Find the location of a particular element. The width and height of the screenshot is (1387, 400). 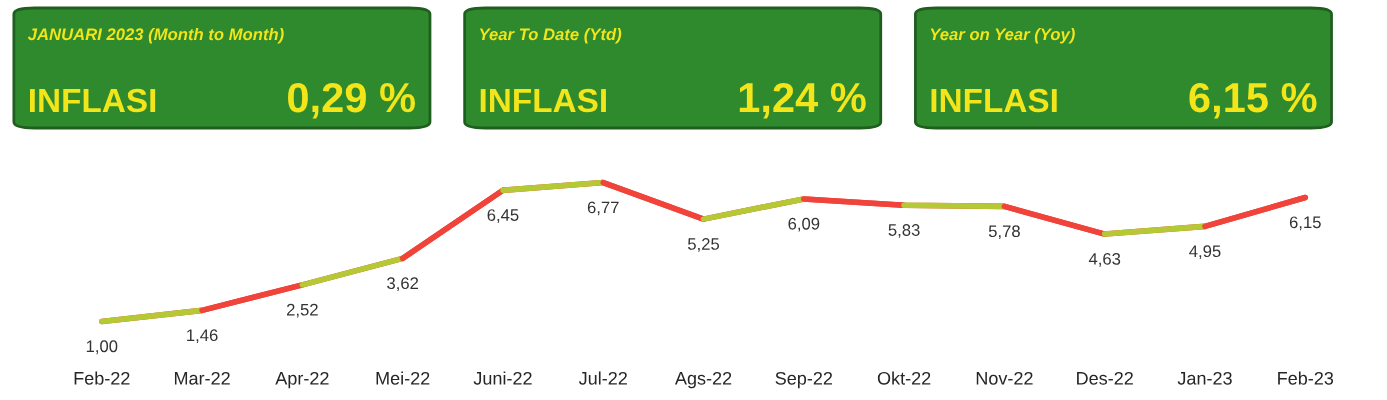

data-label: 6,77 is located at coordinates (603, 208).